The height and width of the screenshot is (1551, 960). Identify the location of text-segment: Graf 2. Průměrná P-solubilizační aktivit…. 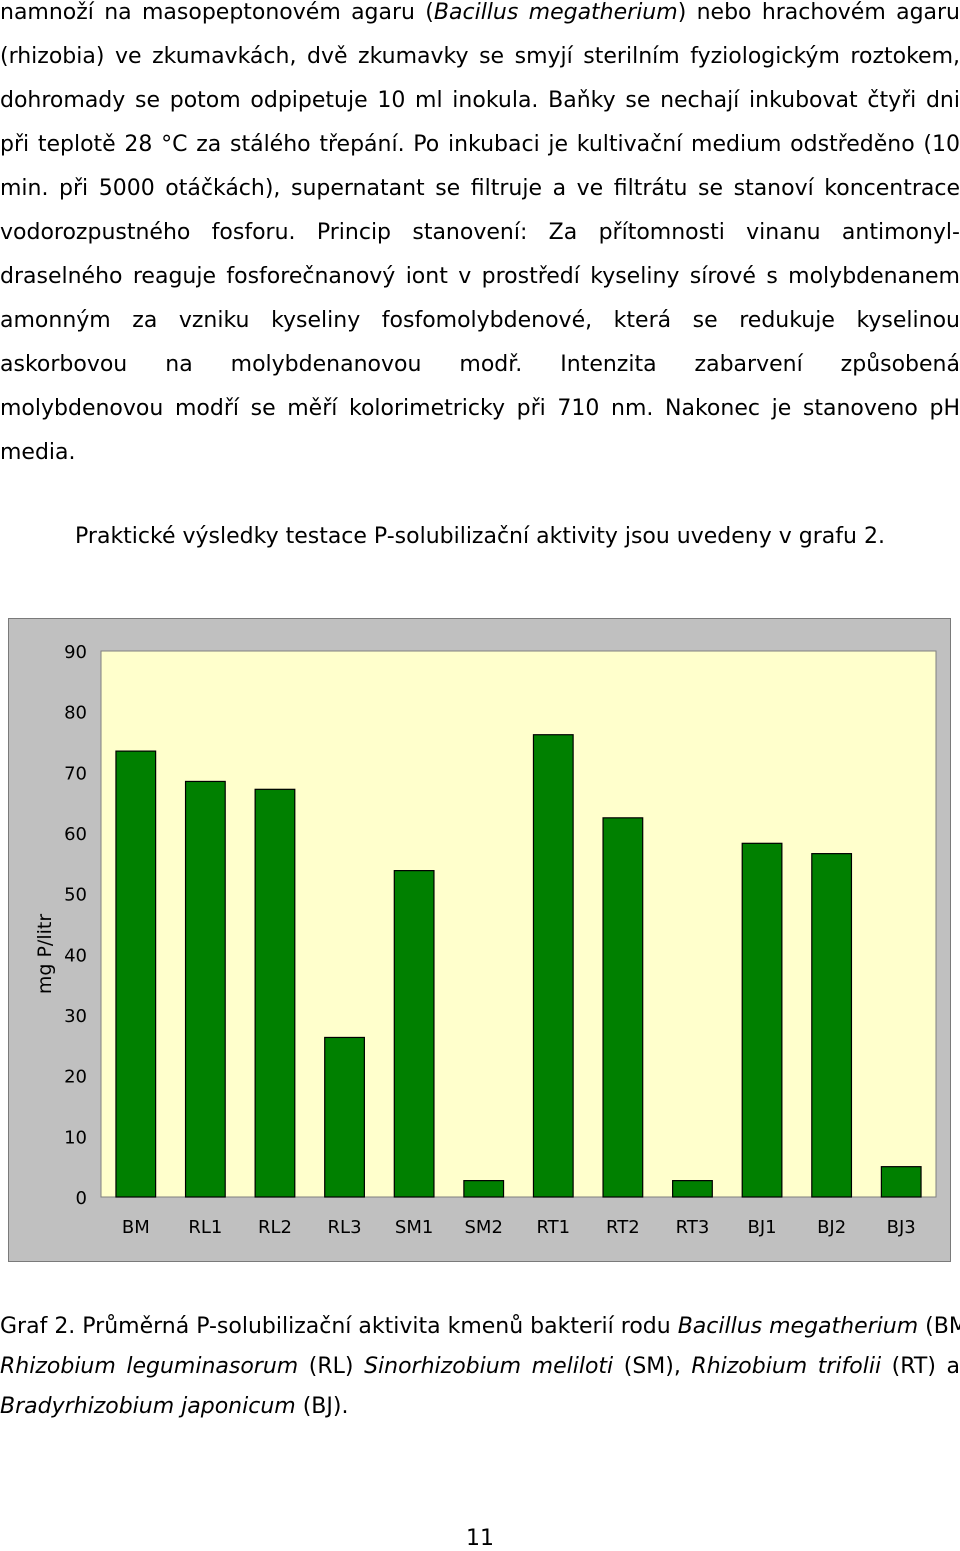
(339, 1326).